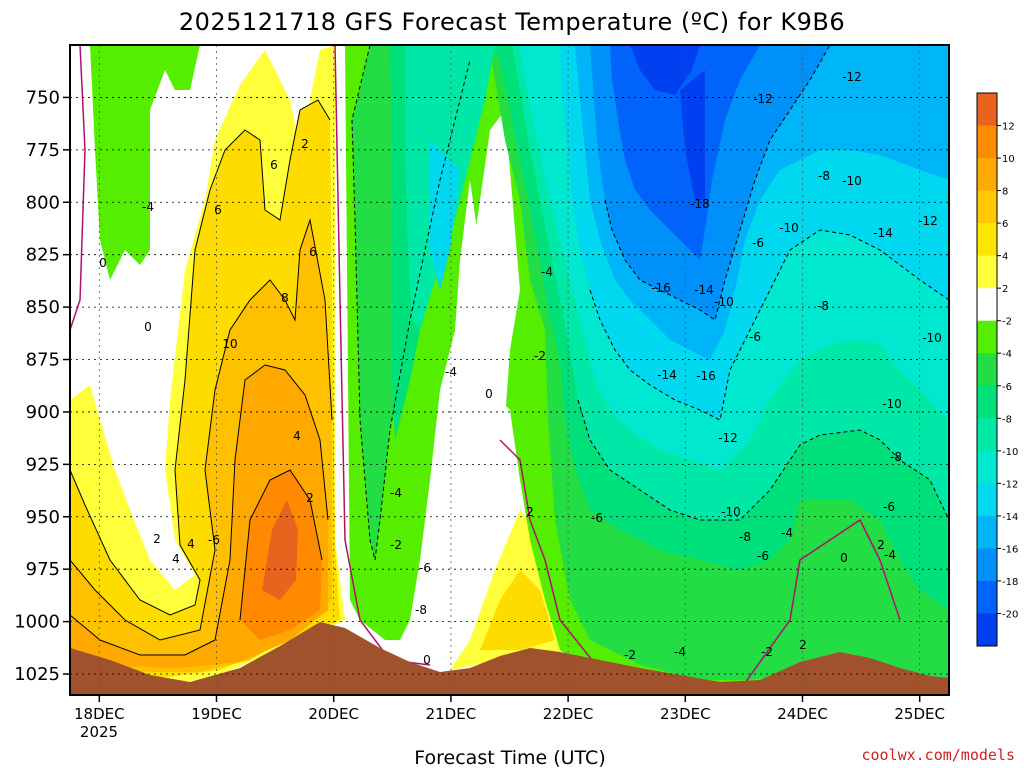  I want to click on y-tick-label: 775, so click(43, 150).